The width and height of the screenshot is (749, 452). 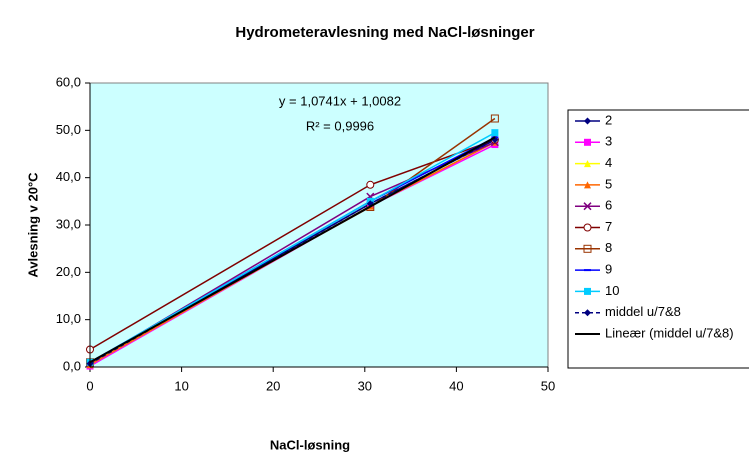 I want to click on legend-label: 8, so click(x=608, y=247).